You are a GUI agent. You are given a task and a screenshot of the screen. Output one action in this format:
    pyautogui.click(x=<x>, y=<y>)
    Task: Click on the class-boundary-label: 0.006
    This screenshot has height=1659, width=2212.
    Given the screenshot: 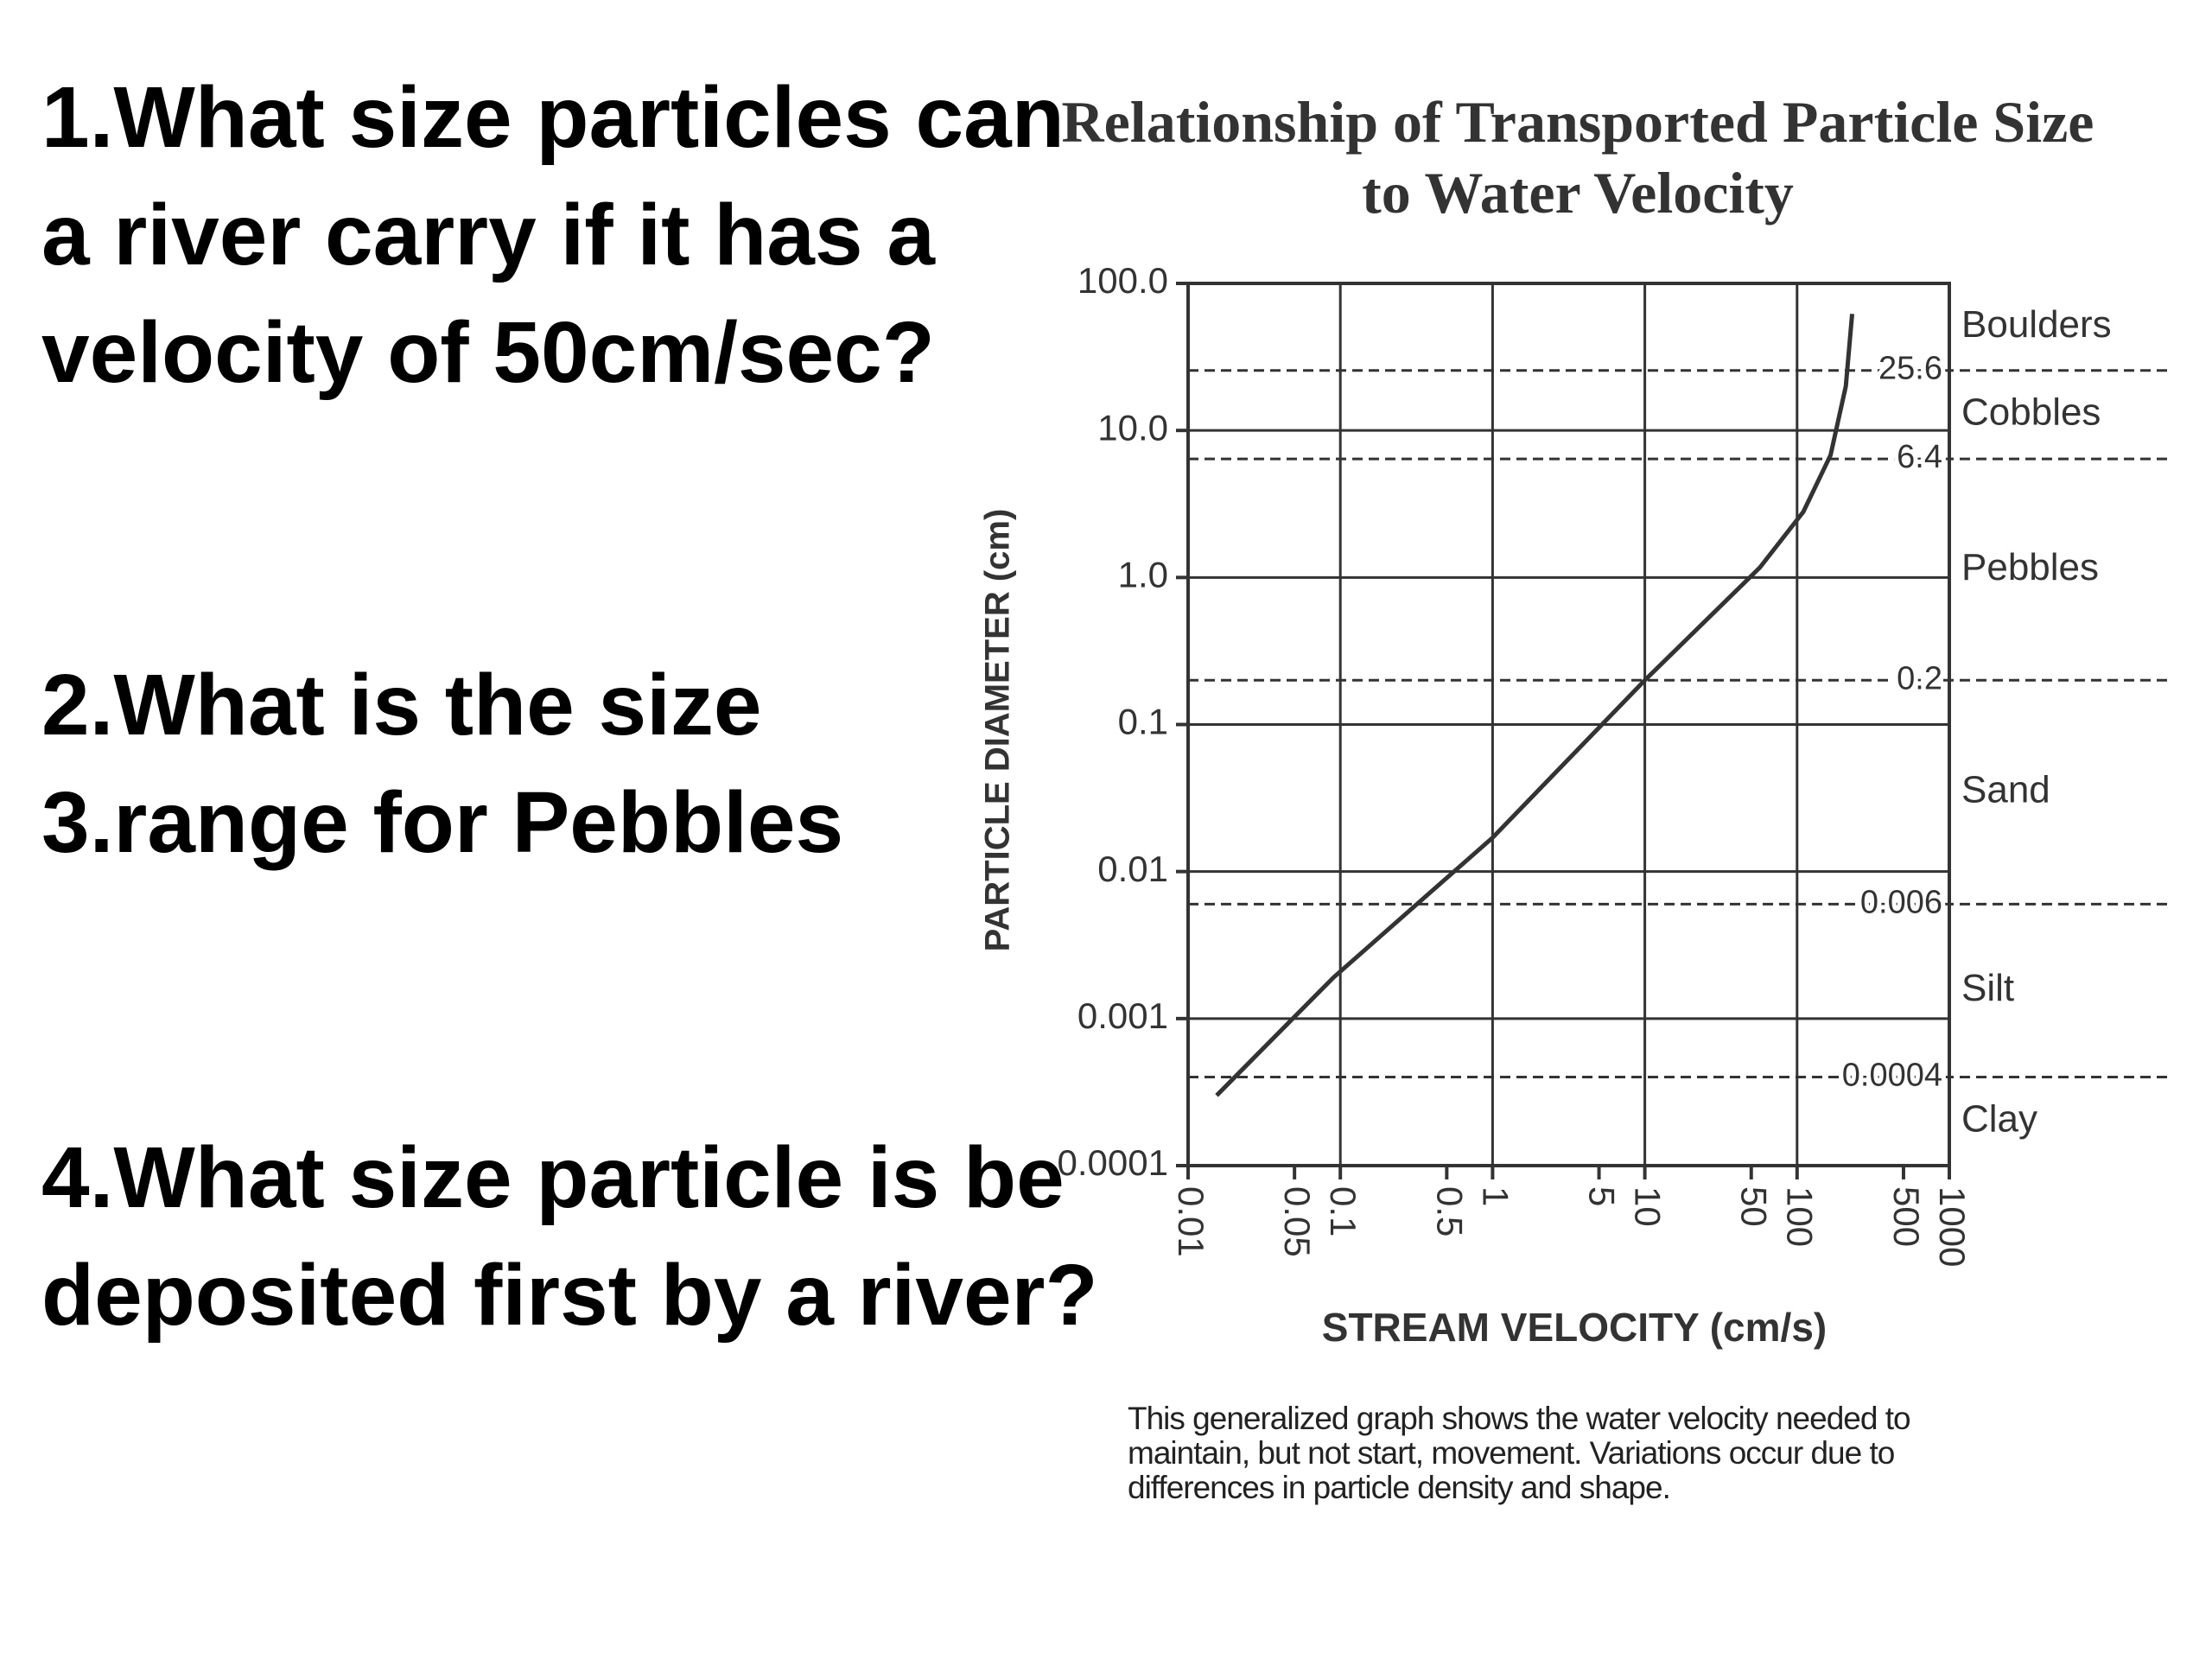 What is the action you would take?
    pyautogui.click(x=1901, y=902)
    